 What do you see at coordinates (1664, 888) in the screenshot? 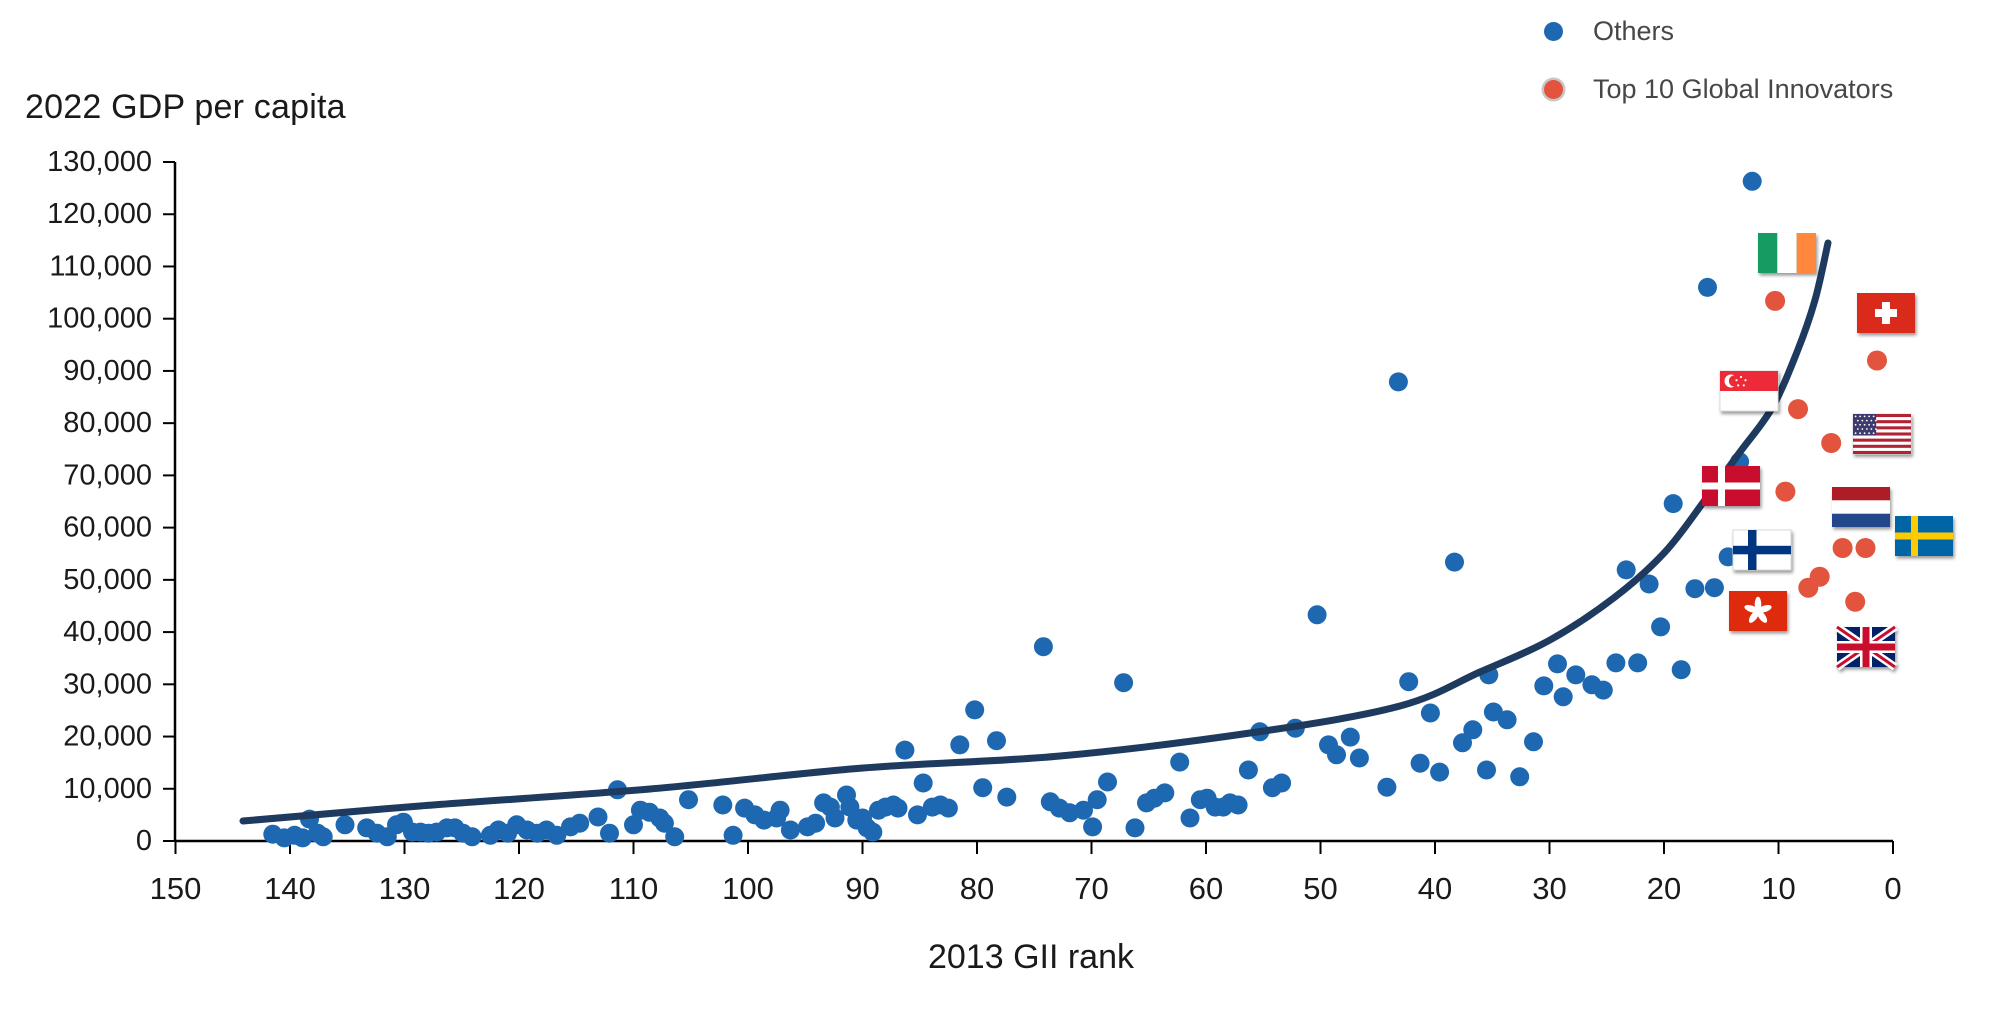
I see `x-tick-label: 20` at bounding box center [1664, 888].